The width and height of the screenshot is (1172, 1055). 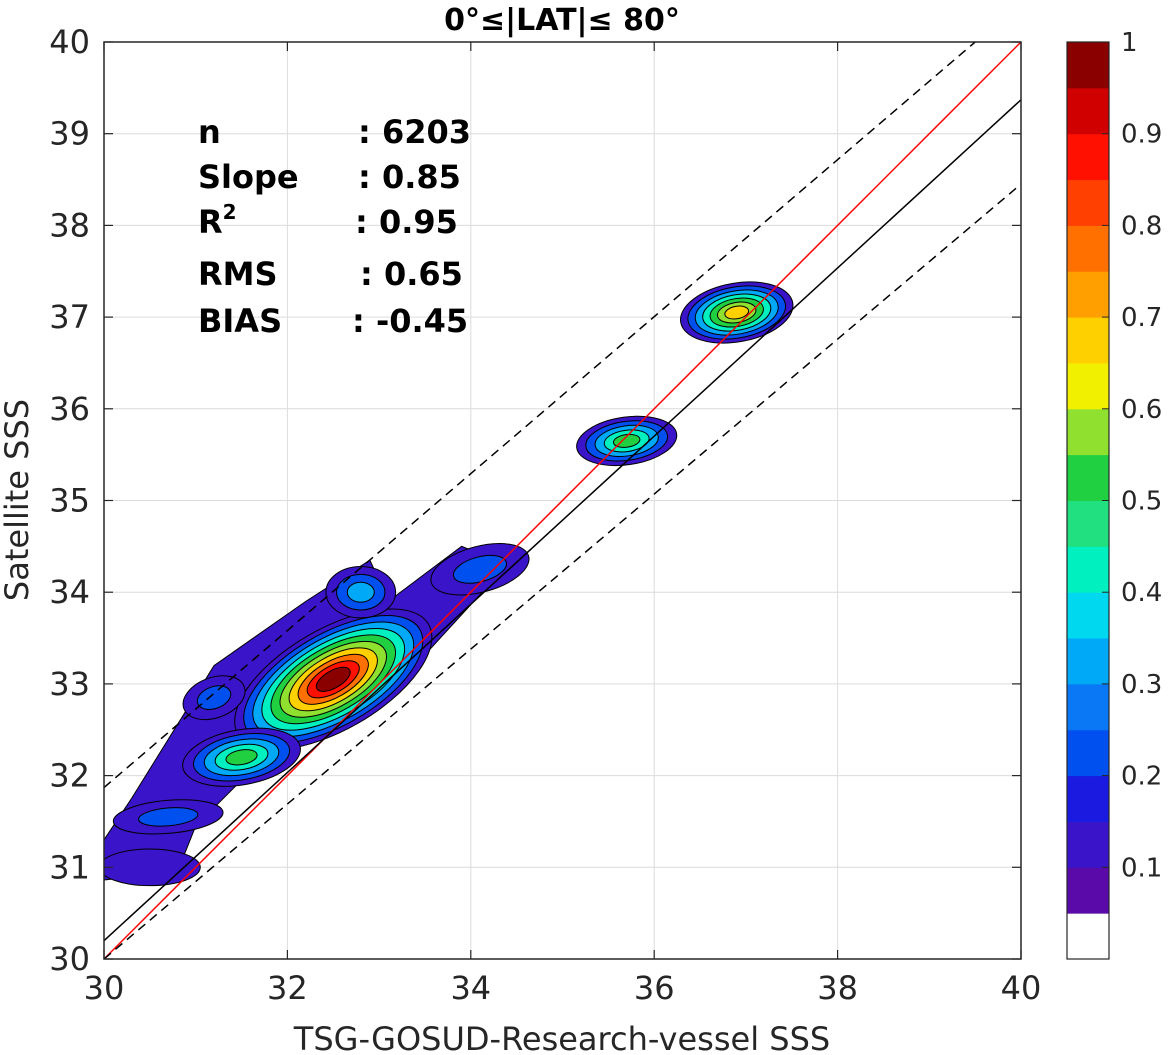 I want to click on x-tick-label: 40, so click(x=1021, y=988).